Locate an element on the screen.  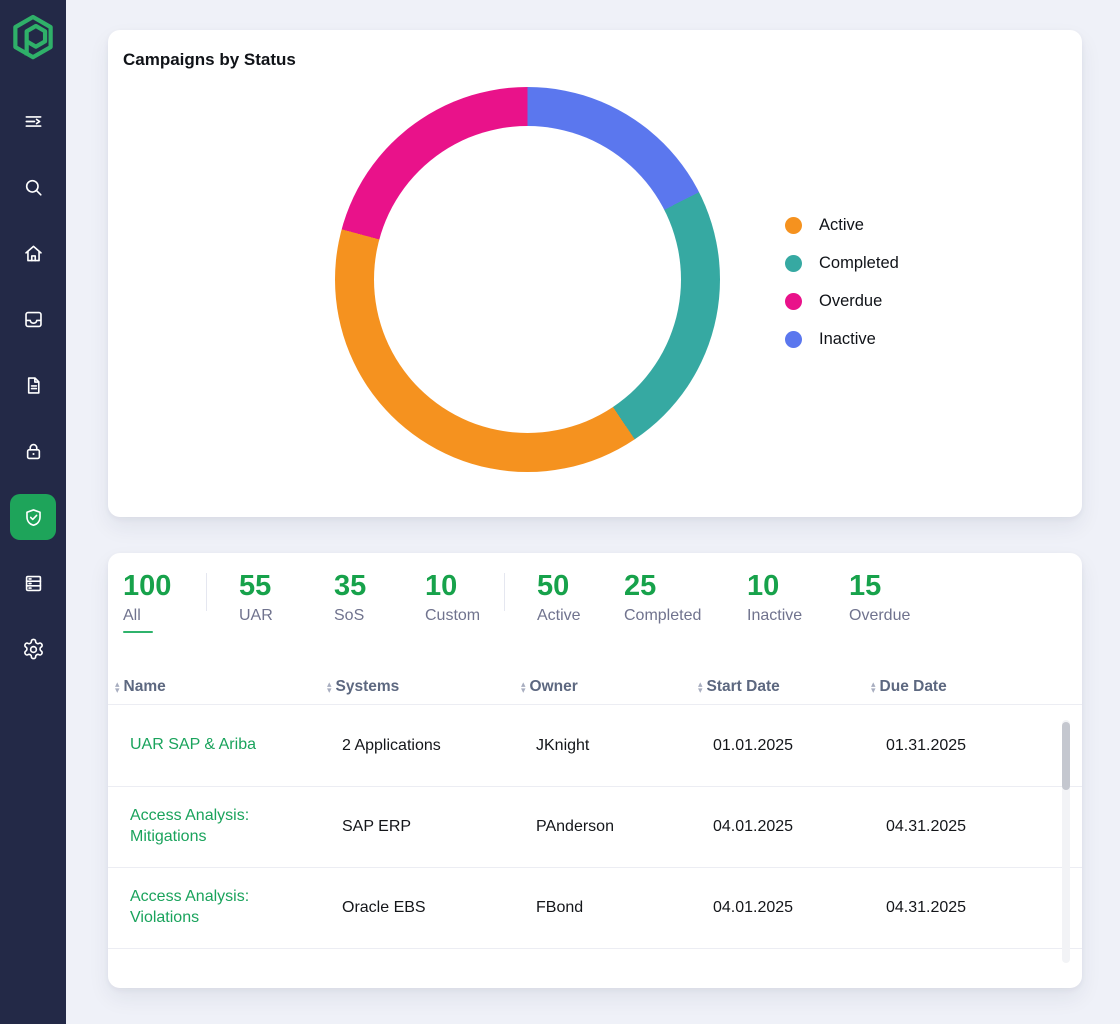
sidebar-item-menu is located at coordinates (33, 121).